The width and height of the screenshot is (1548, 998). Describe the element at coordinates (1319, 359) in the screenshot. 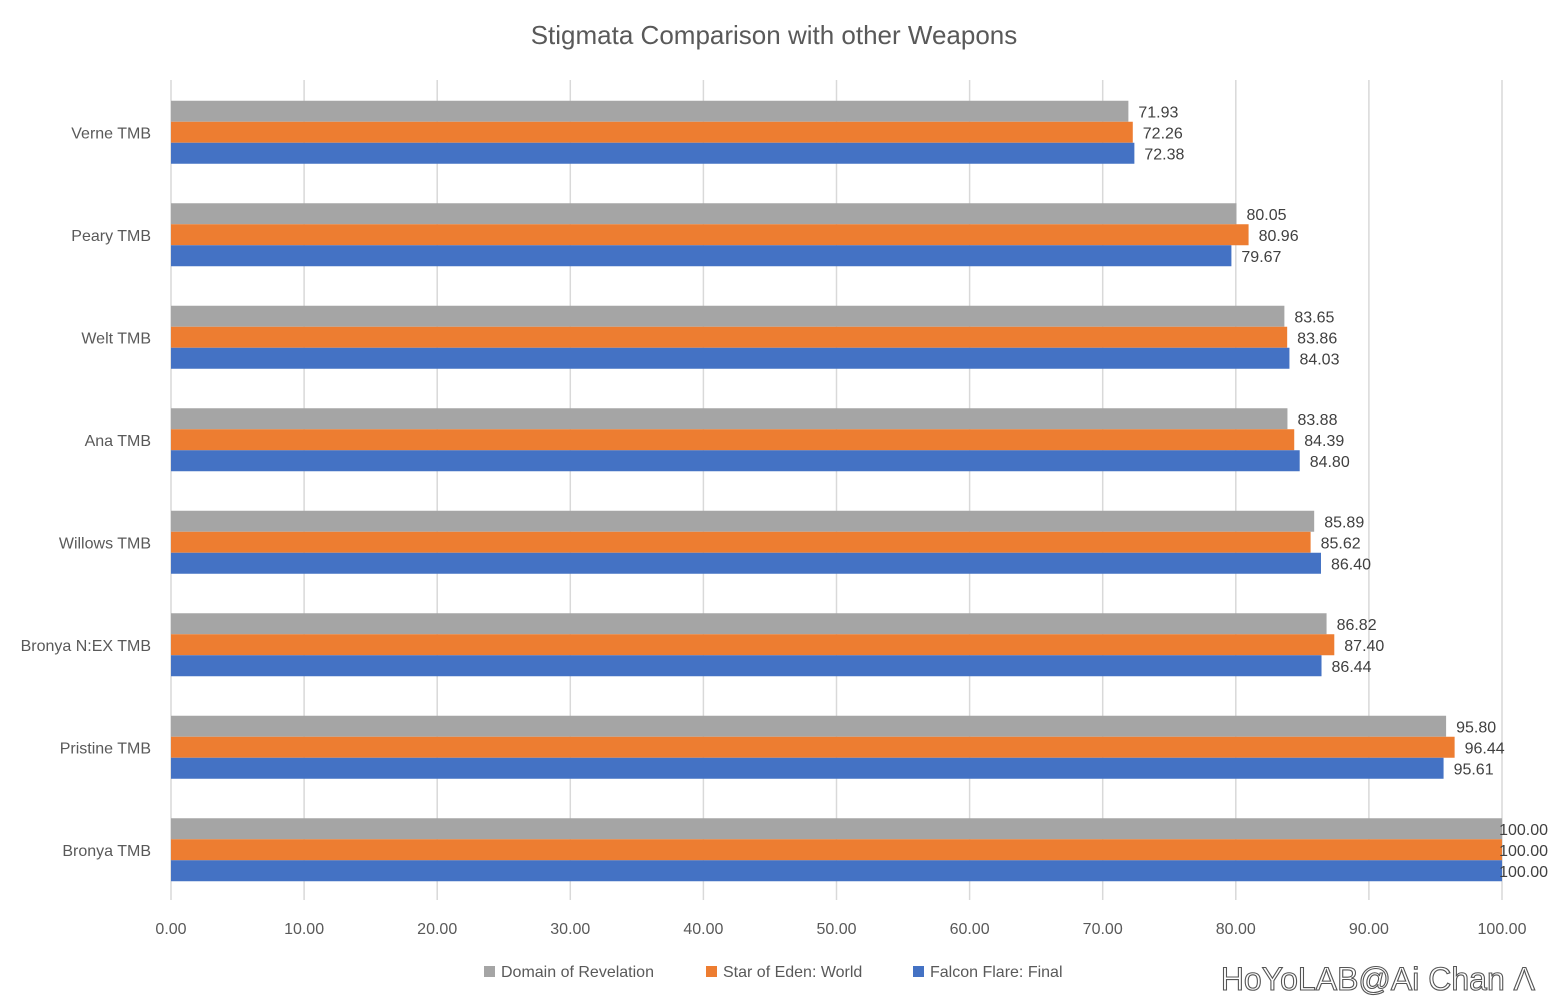

I see `data-label: 84.03` at that location.